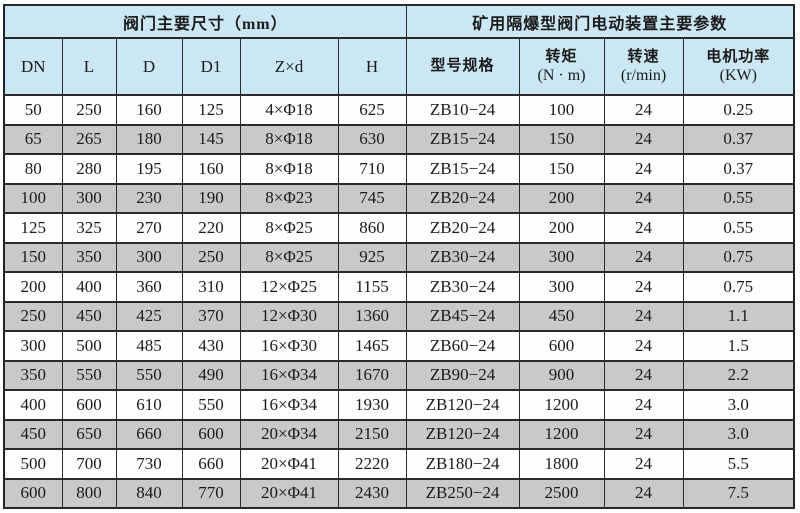 Image resolution: width=800 pixels, height=513 pixels. What do you see at coordinates (211, 346) in the screenshot?
I see `table-cell: 430` at bounding box center [211, 346].